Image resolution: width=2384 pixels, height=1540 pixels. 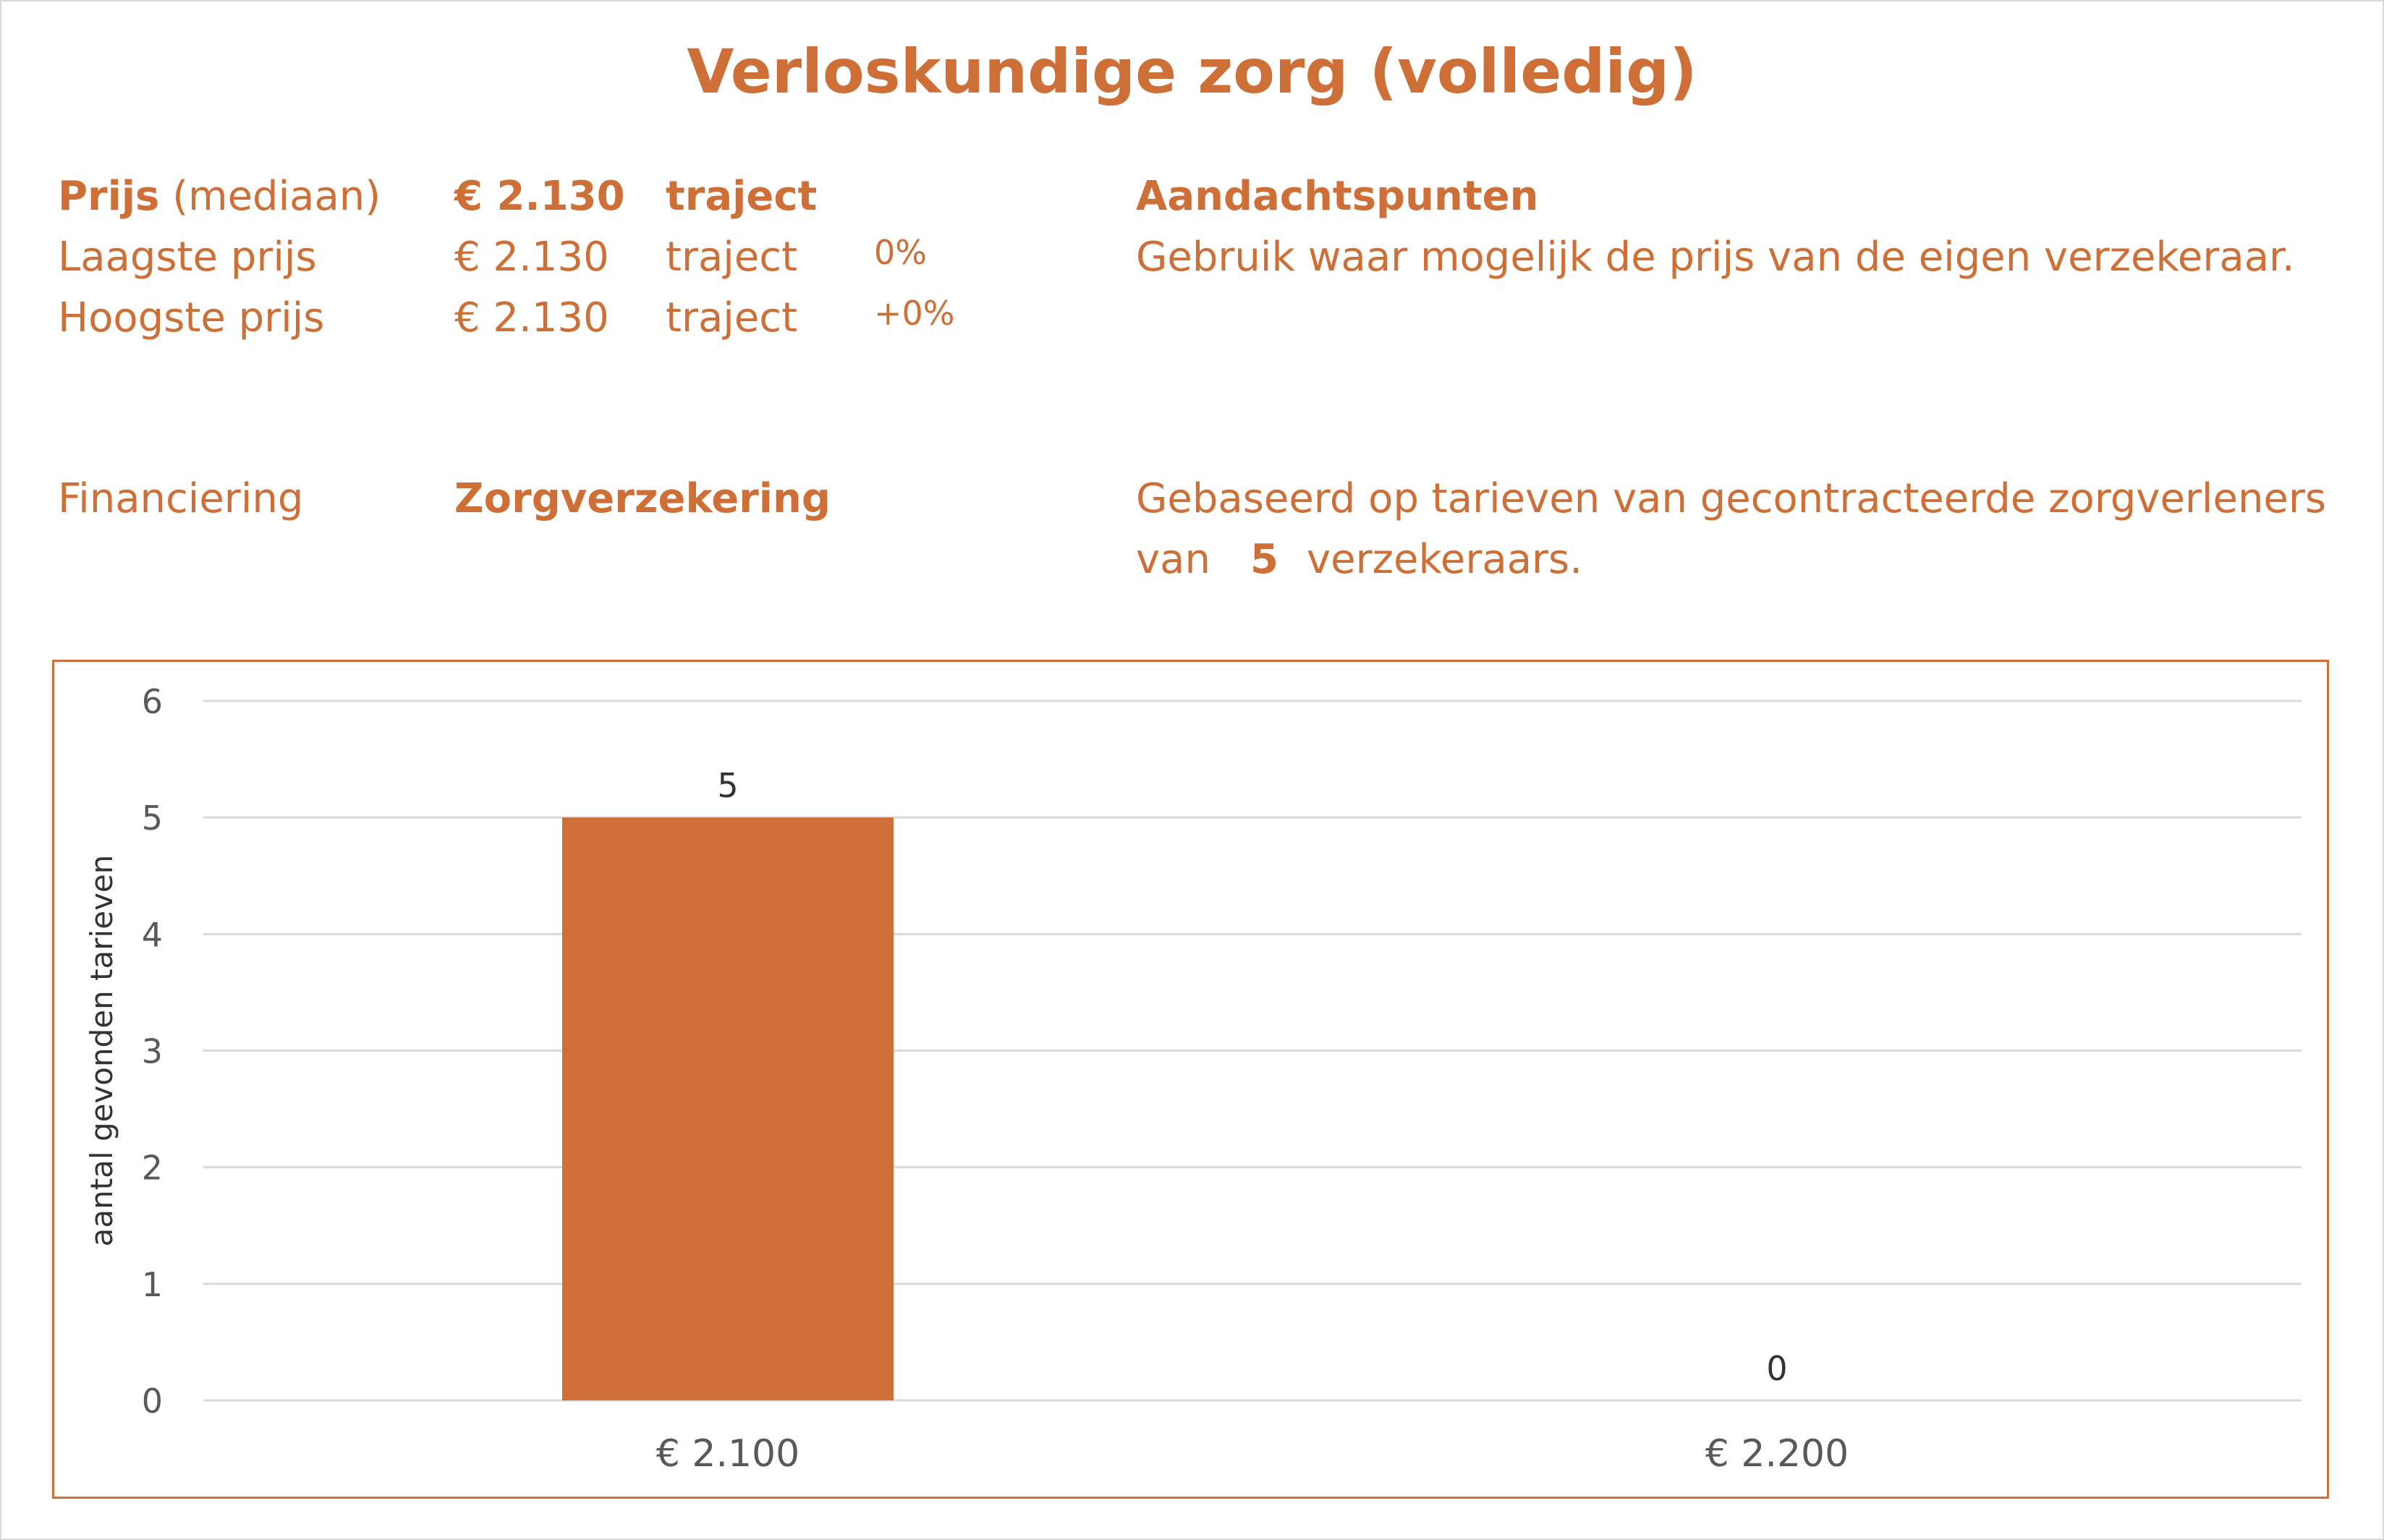 What do you see at coordinates (728, 1454) in the screenshot?
I see `x-tick-label: € 2.100` at bounding box center [728, 1454].